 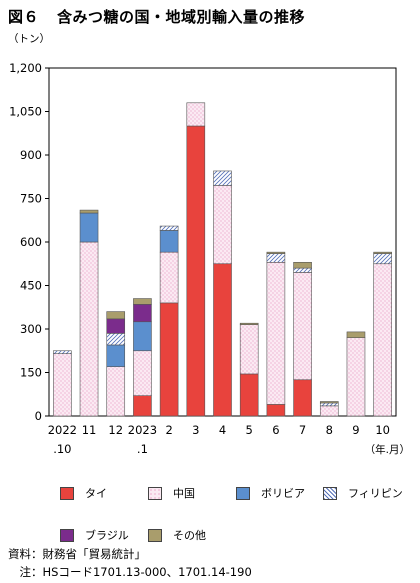 I want to click on x-tick-label: 2022, so click(x=62, y=430).